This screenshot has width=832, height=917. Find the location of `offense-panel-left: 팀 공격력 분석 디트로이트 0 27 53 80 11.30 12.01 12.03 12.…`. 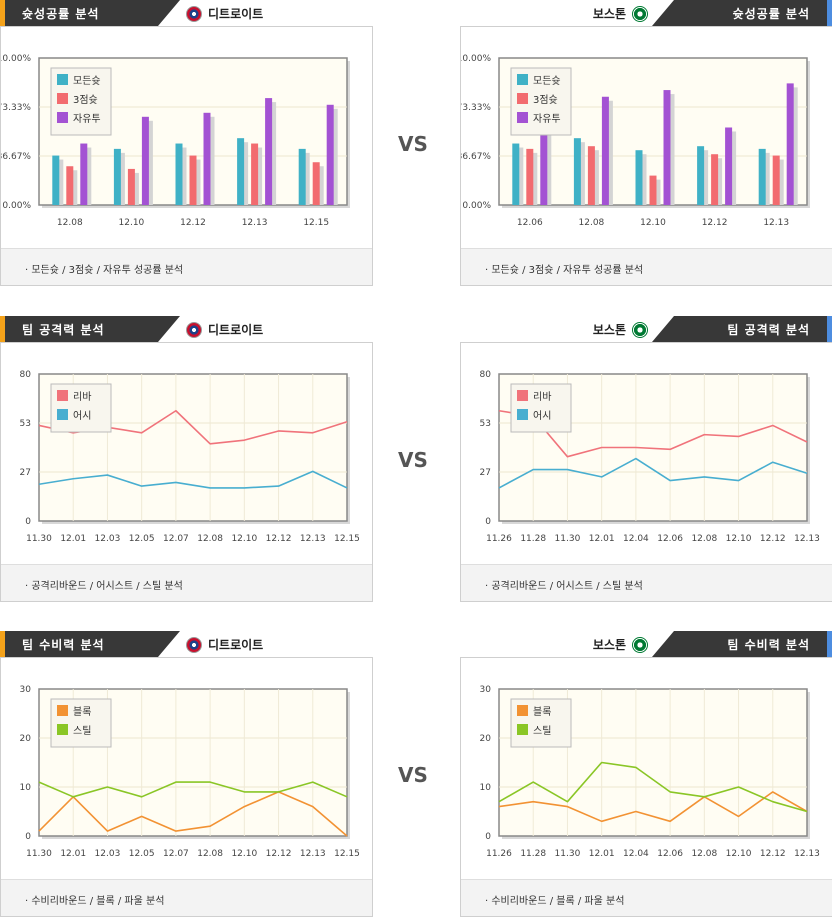

offense-panel-left: 팀 공격력 분석 디트로이트 0 27 53 80 11.30 12.01 12.03 12.… is located at coordinates (186, 459).